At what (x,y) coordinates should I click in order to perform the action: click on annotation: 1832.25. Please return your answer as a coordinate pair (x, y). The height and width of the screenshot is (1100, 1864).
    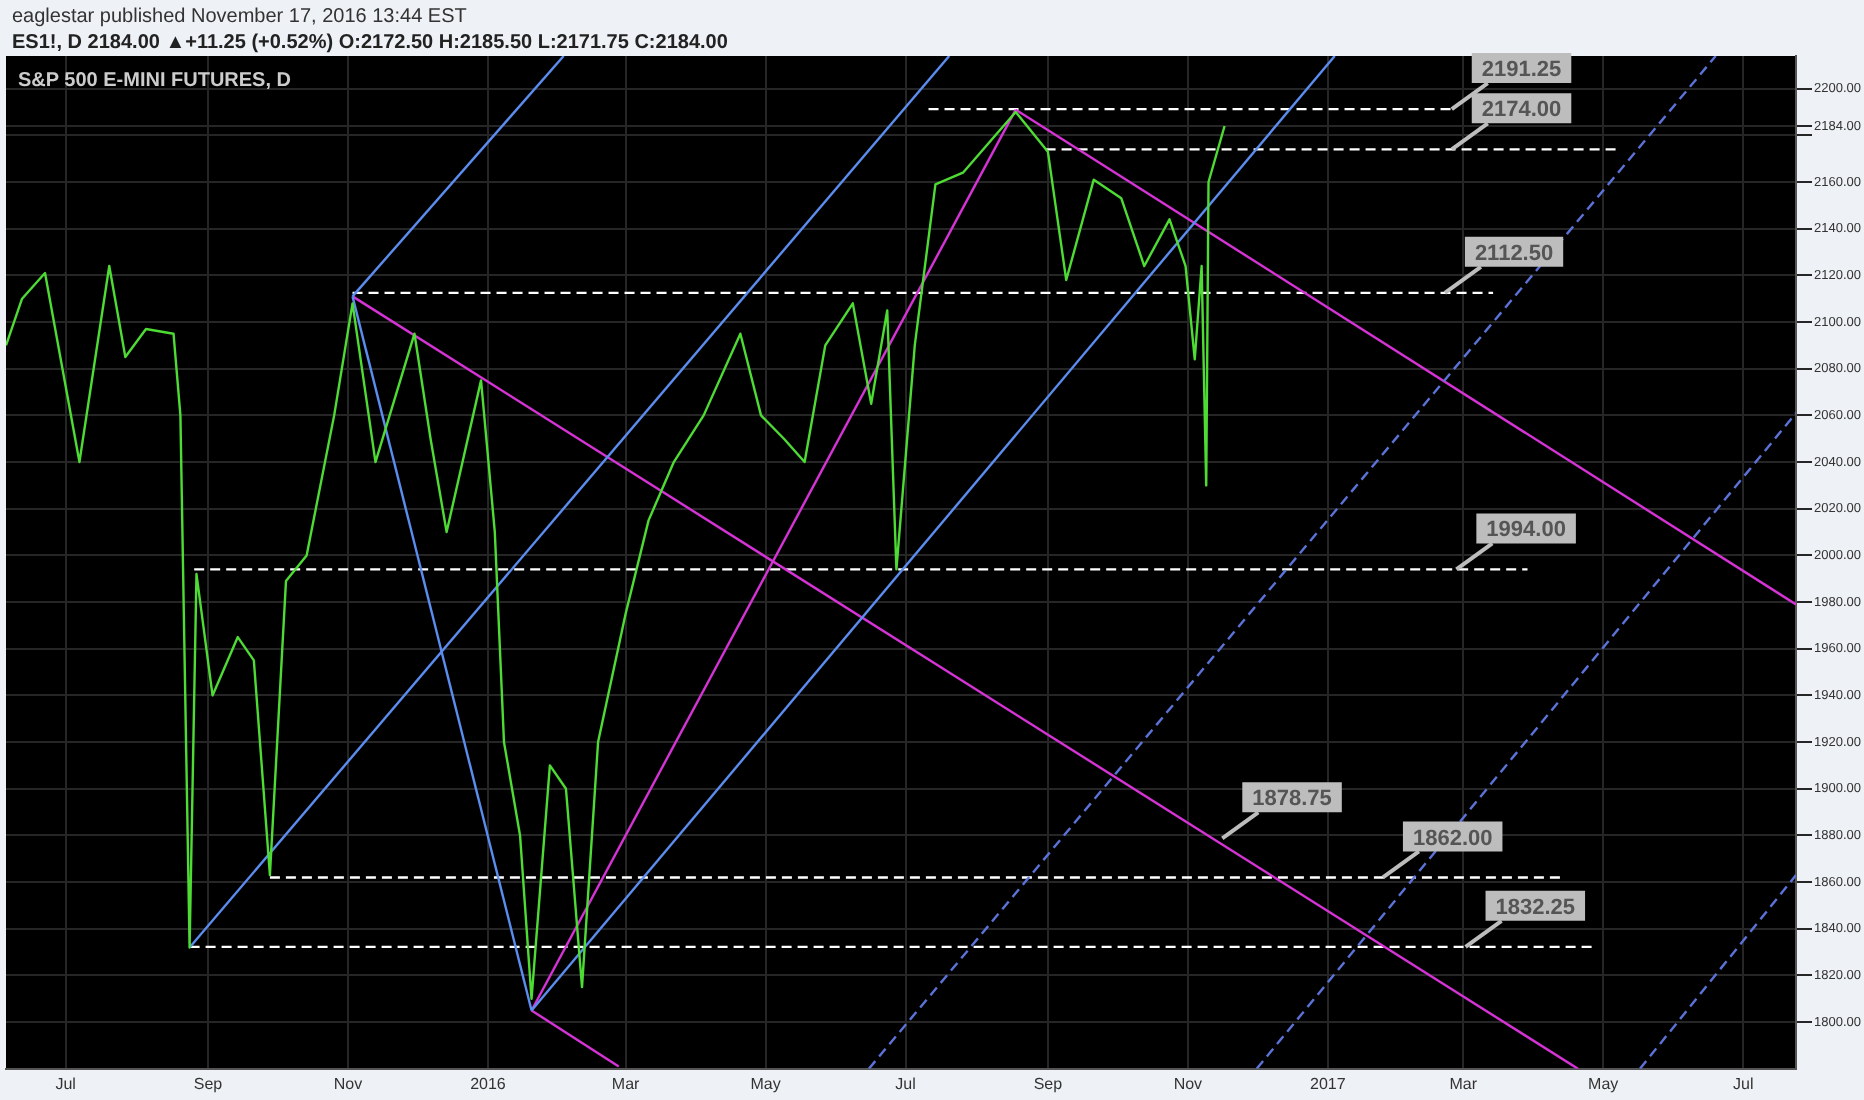
    Looking at the image, I should click on (1535, 907).